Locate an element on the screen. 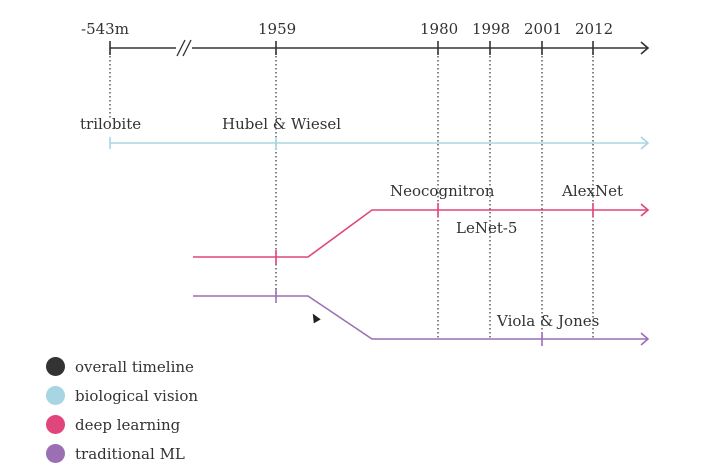 The height and width of the screenshot is (472, 718). legend-label-overall: overall timeline is located at coordinates (134, 366).